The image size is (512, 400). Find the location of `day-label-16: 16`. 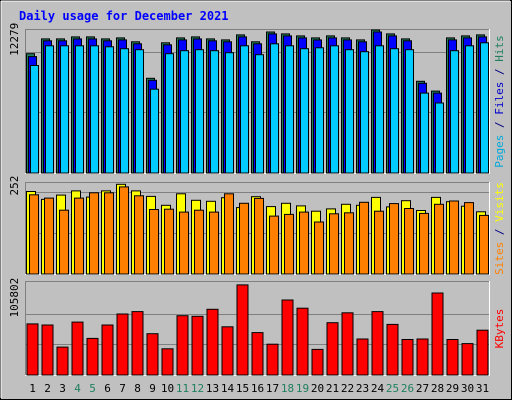

day-label-16: 16 is located at coordinates (257, 388).